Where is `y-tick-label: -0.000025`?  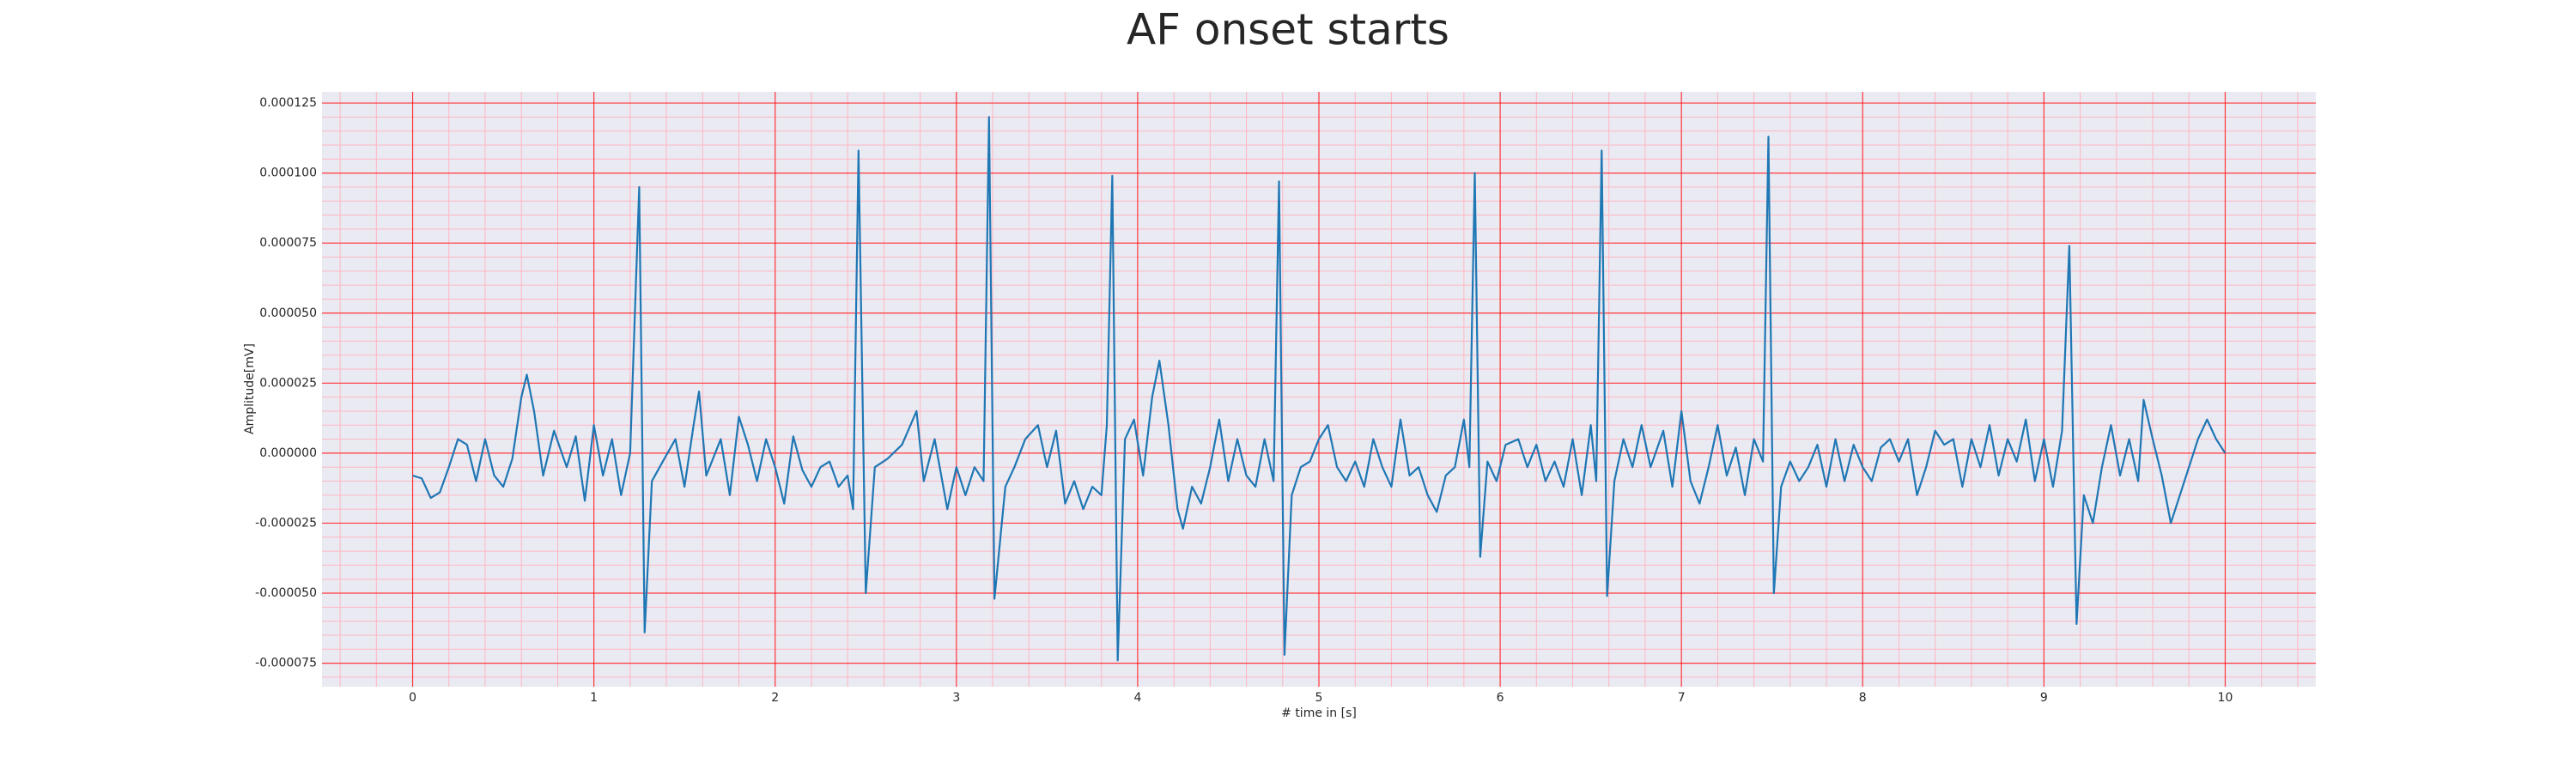 y-tick-label: -0.000025 is located at coordinates (286, 523).